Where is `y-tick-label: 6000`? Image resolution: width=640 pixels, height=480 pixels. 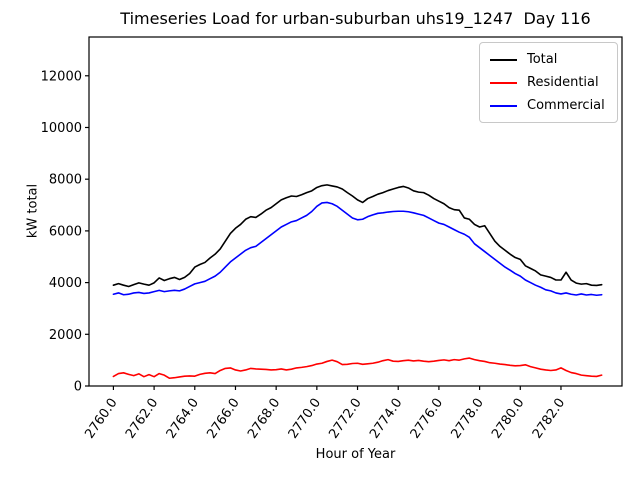 y-tick-label: 6000 is located at coordinates (65, 231).